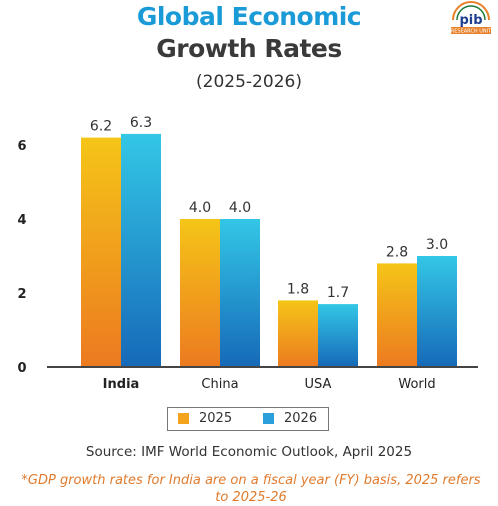 This screenshot has height=506, width=498. I want to click on x-tick-label-china: China, so click(219, 384).